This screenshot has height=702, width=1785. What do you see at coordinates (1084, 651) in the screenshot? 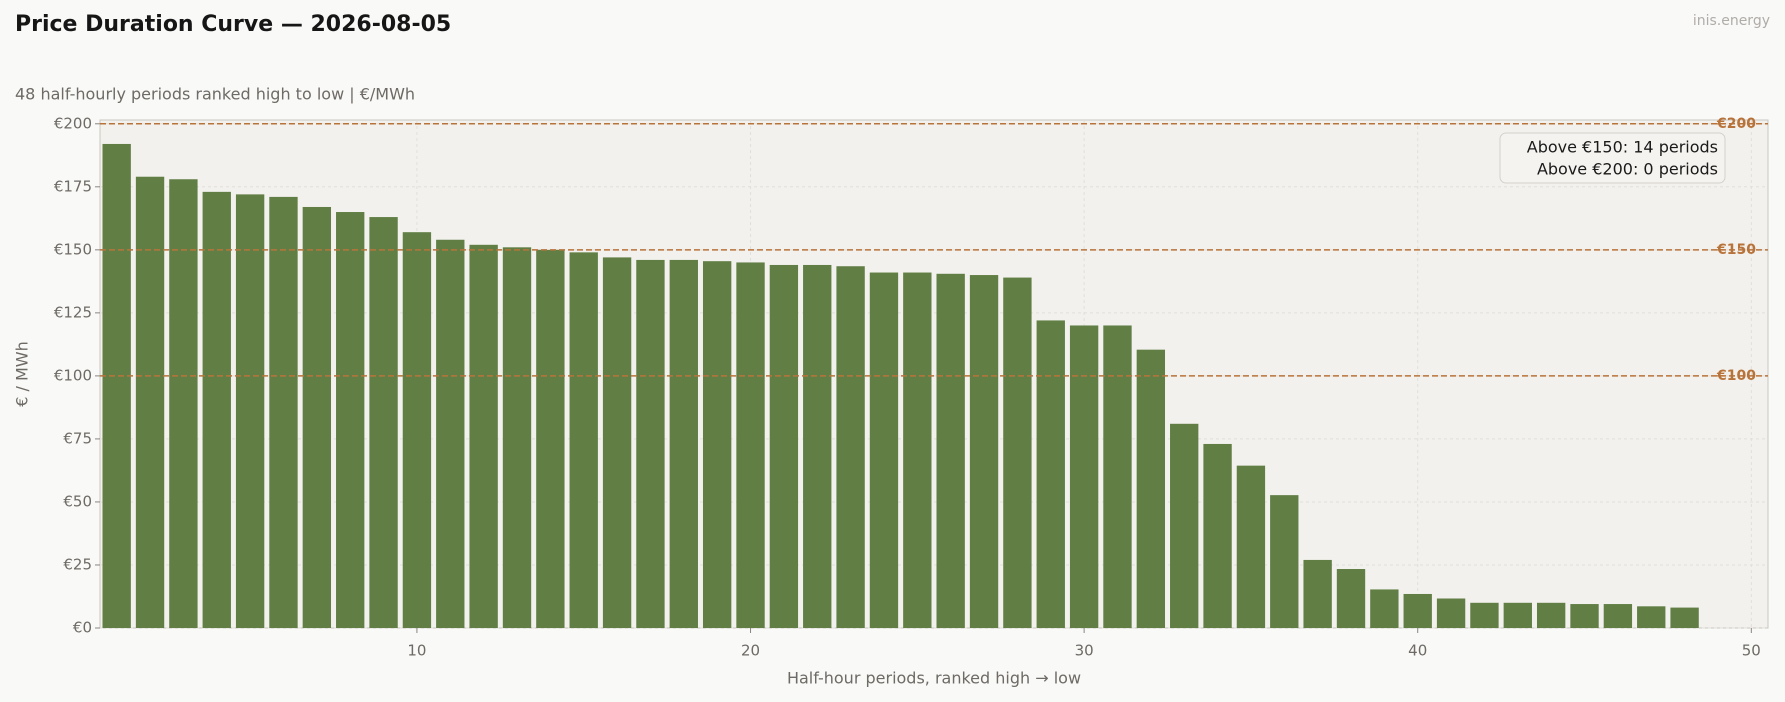
I see `x-tick-label: 30` at bounding box center [1084, 651].